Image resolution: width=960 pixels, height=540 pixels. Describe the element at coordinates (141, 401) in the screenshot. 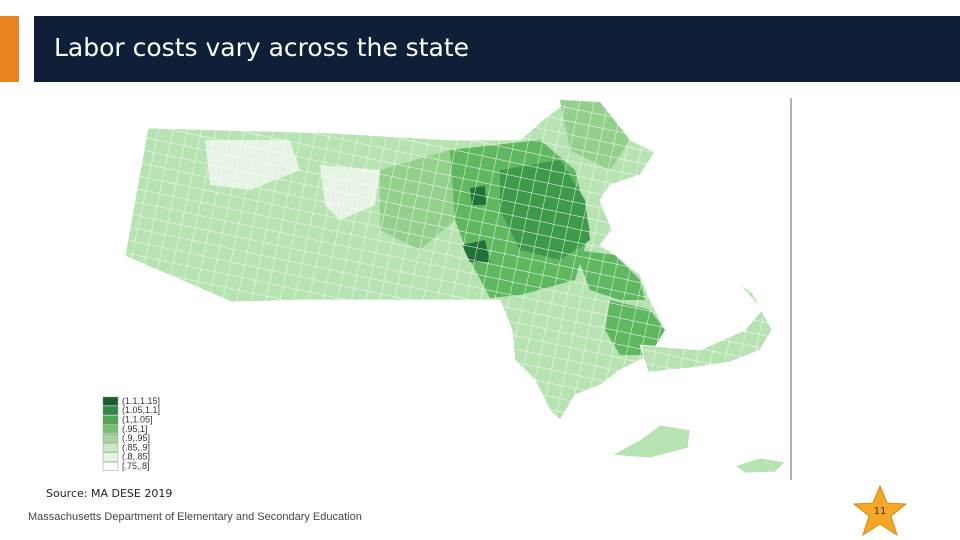

I see `legend-label: (1.1,1.15]` at that location.